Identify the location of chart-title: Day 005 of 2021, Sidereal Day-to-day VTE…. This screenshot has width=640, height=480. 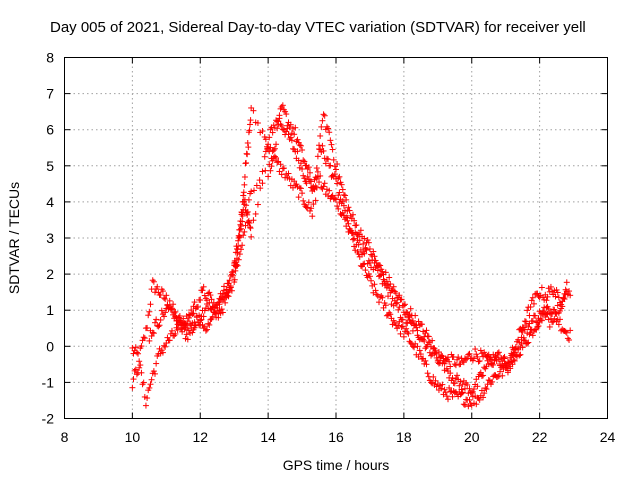
(318, 27).